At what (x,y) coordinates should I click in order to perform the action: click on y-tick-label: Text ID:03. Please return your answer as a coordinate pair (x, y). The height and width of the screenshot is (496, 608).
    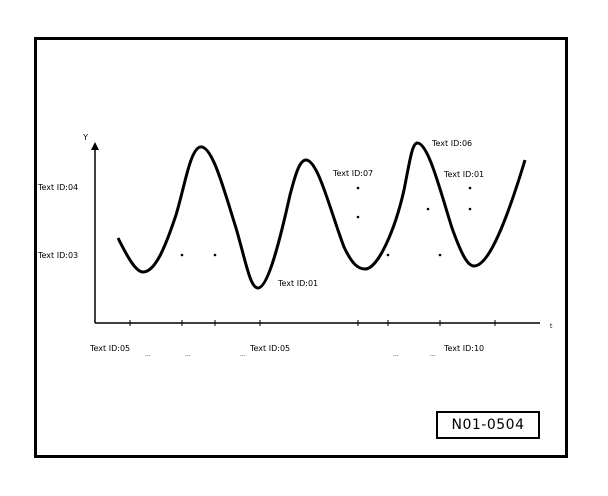
    Looking at the image, I should click on (57, 255).